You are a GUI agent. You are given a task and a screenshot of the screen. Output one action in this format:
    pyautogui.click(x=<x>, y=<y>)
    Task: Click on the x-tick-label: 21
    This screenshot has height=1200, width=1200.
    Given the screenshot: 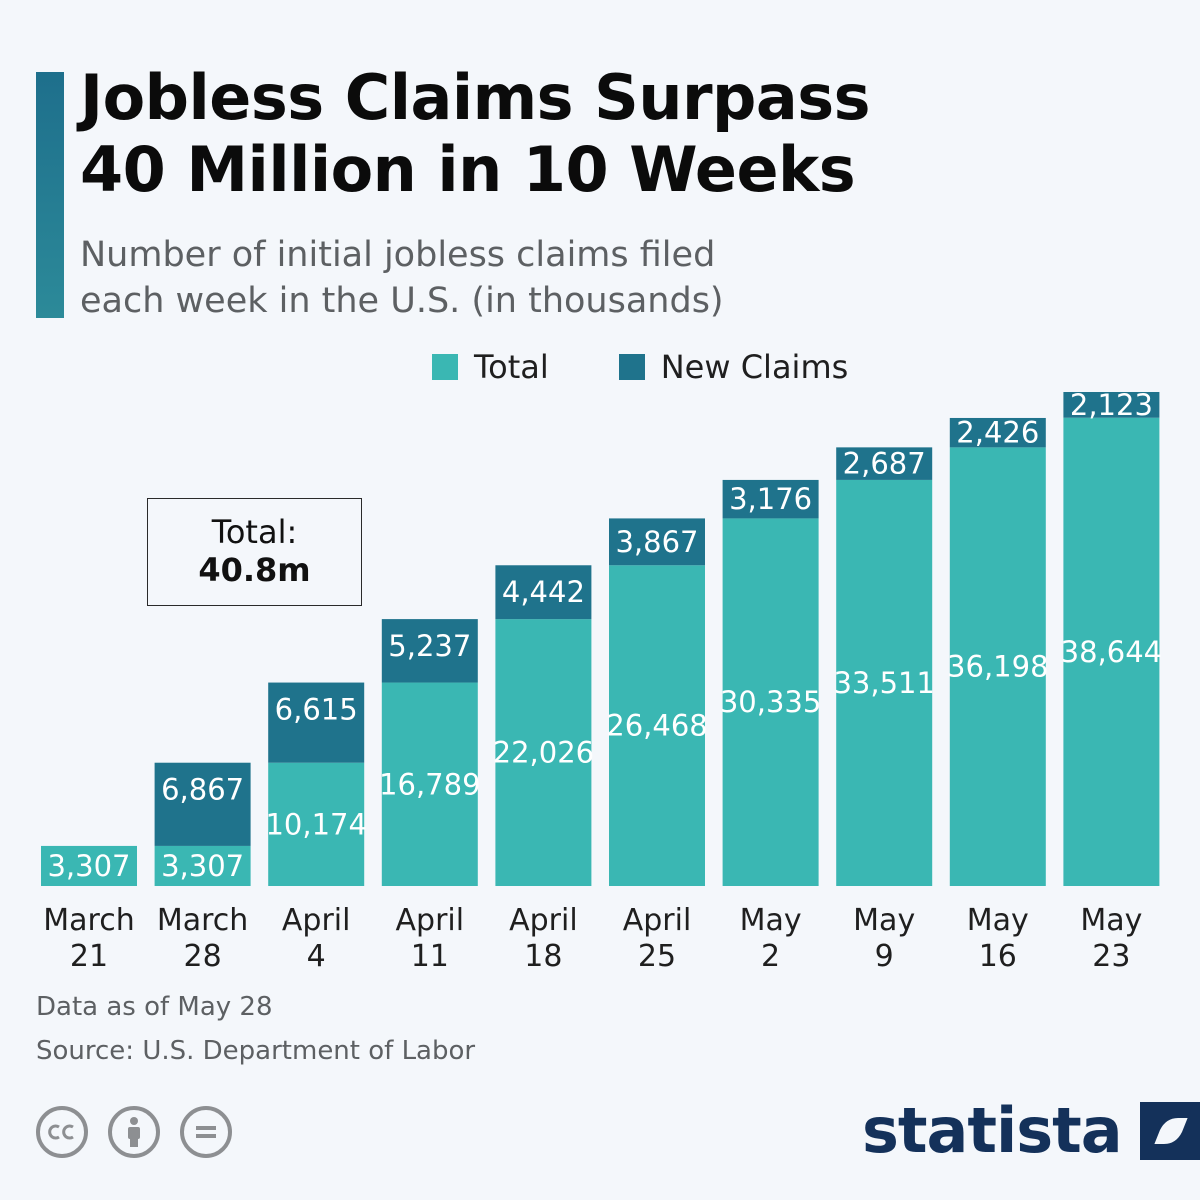 What is the action you would take?
    pyautogui.click(x=89, y=956)
    